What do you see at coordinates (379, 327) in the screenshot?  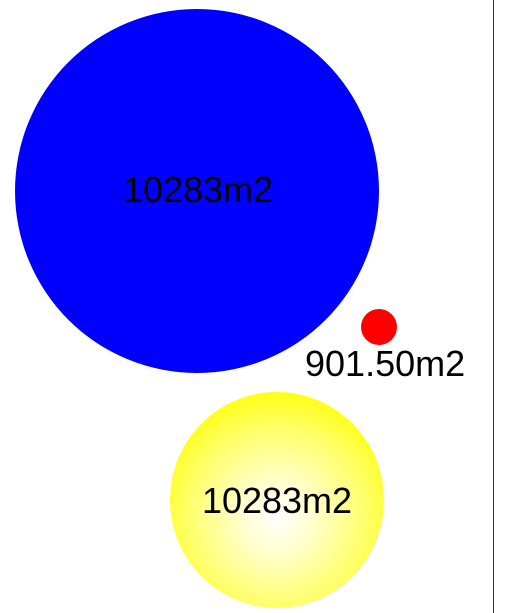 I see `red-circle` at bounding box center [379, 327].